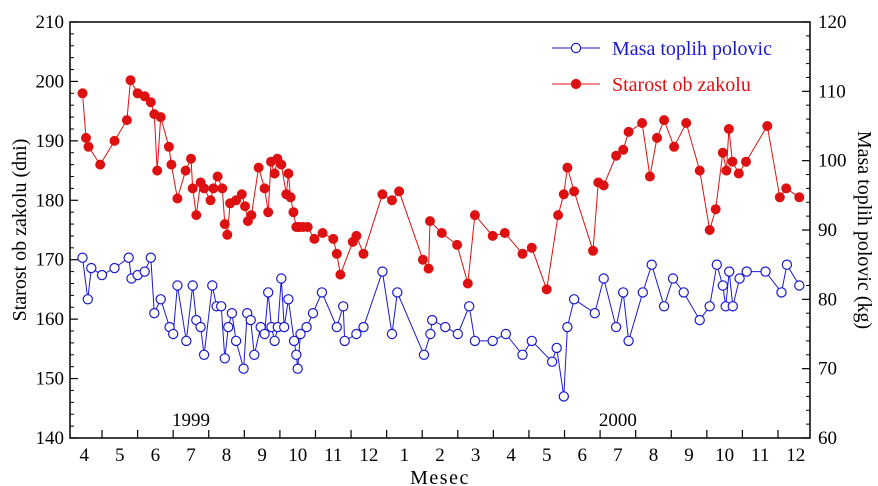  What do you see at coordinates (440, 455) in the screenshot?
I see `x-tick-label: 2` at bounding box center [440, 455].